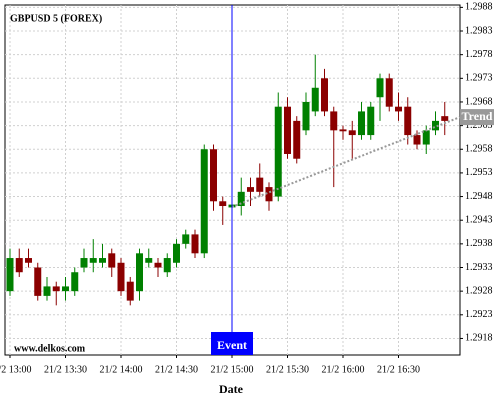  I want to click on y-tick-label: 1.2928, so click(479, 290).